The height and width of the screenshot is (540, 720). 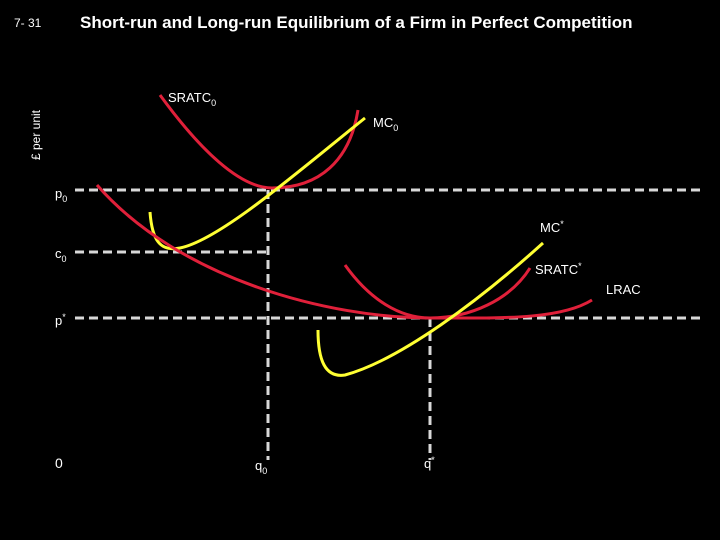 What do you see at coordinates (59, 463) in the screenshot?
I see `origin-label: 0` at bounding box center [59, 463].